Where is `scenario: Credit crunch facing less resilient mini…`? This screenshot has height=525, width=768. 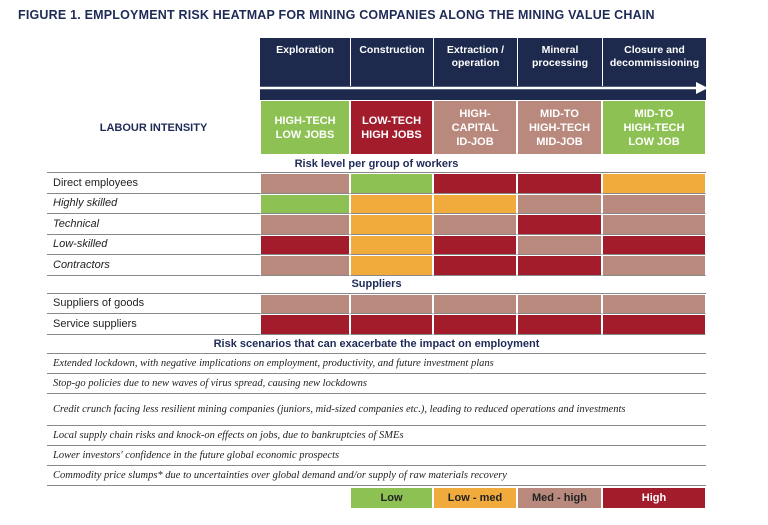 scenario: Credit crunch facing less resilient mini… is located at coordinates (376, 410).